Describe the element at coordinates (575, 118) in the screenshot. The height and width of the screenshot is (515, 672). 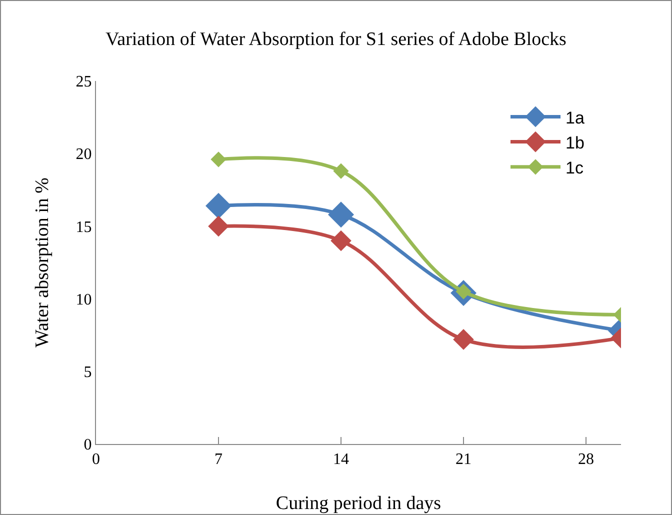
I see `legend-label: 1a` at that location.